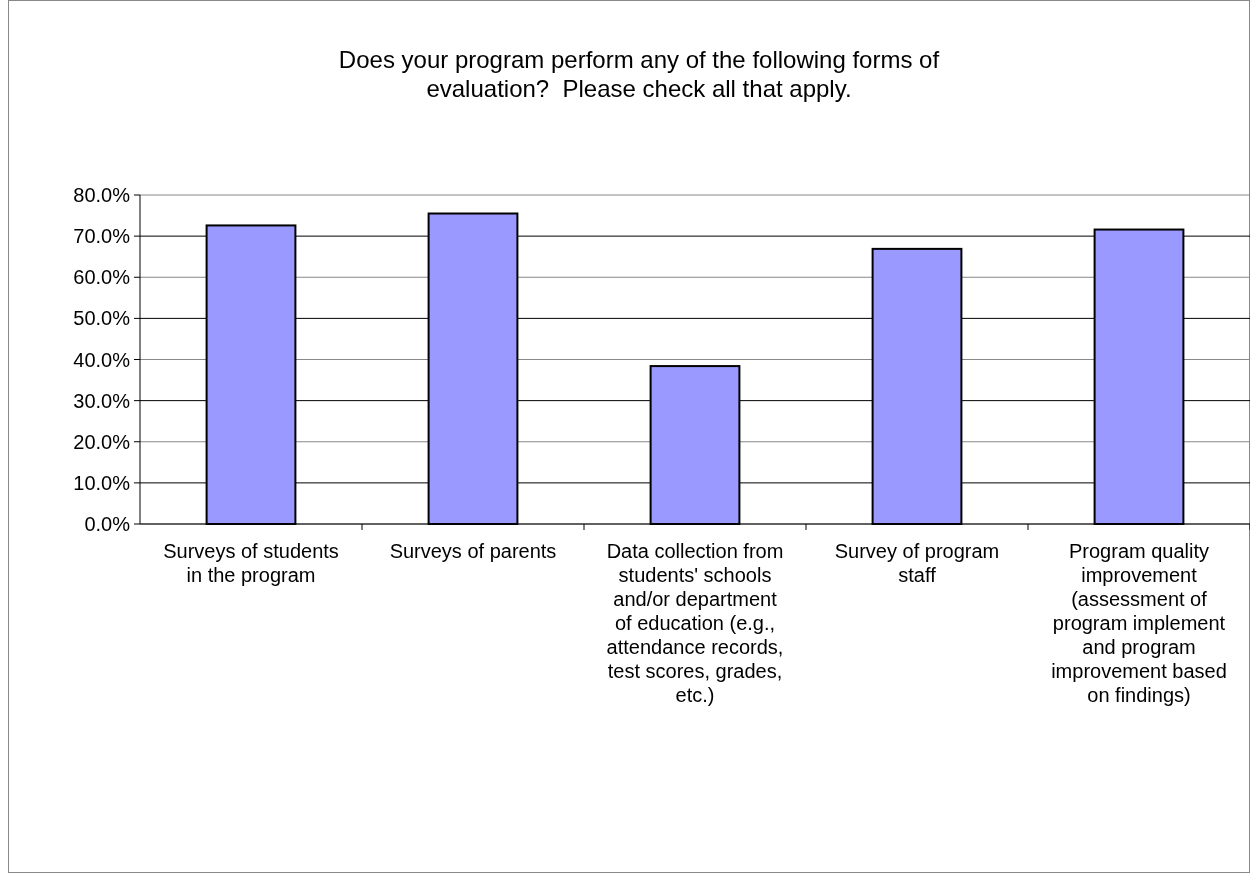 The width and height of the screenshot is (1250, 873). I want to click on y-tick-label: 60.0%, so click(102, 277).